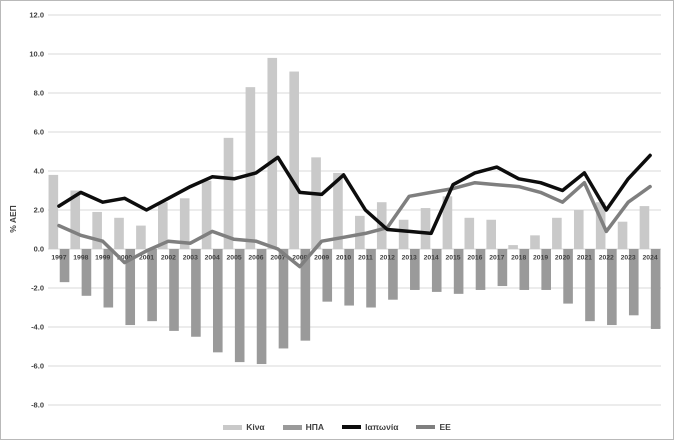 Image resolution: width=674 pixels, height=440 pixels. What do you see at coordinates (37, 288) in the screenshot?
I see `y-tick-label: -2.0` at bounding box center [37, 288].